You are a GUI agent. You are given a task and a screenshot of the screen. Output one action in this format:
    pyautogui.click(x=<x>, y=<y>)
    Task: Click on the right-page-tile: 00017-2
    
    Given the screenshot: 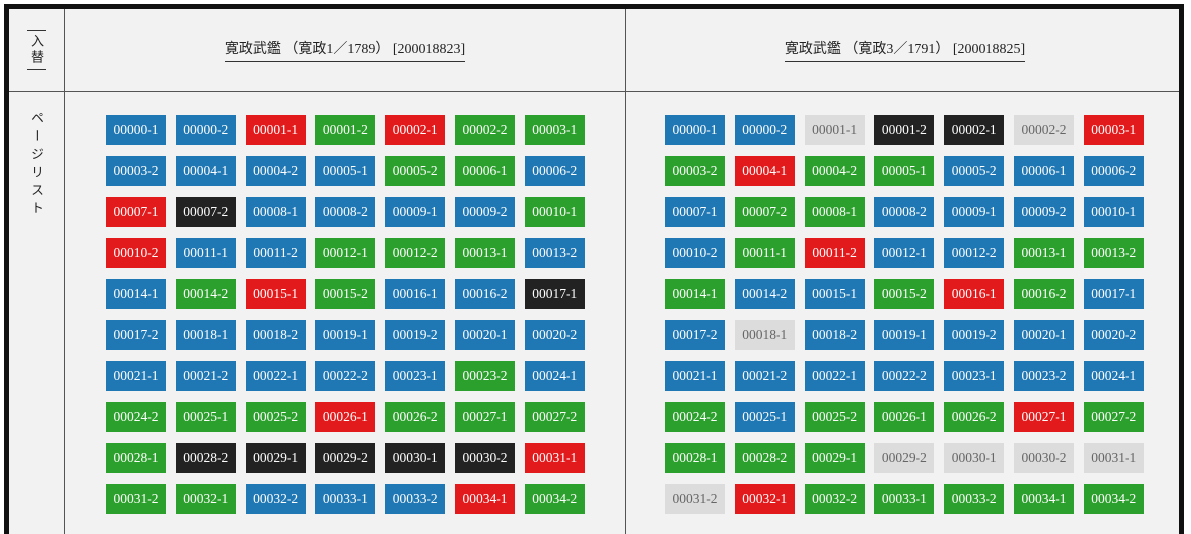 What is the action you would take?
    pyautogui.click(x=695, y=335)
    